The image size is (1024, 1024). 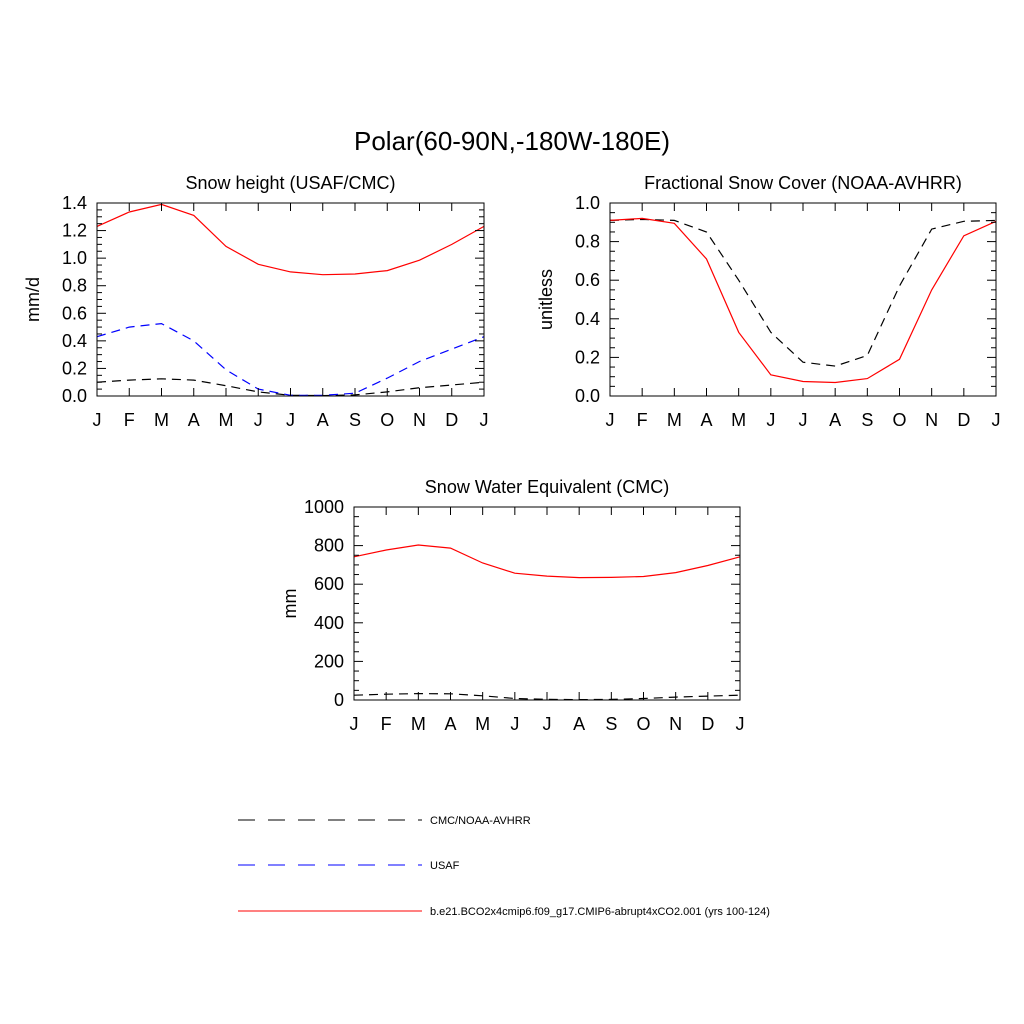 I want to click on y-tick-label: 1000, so click(x=324, y=507).